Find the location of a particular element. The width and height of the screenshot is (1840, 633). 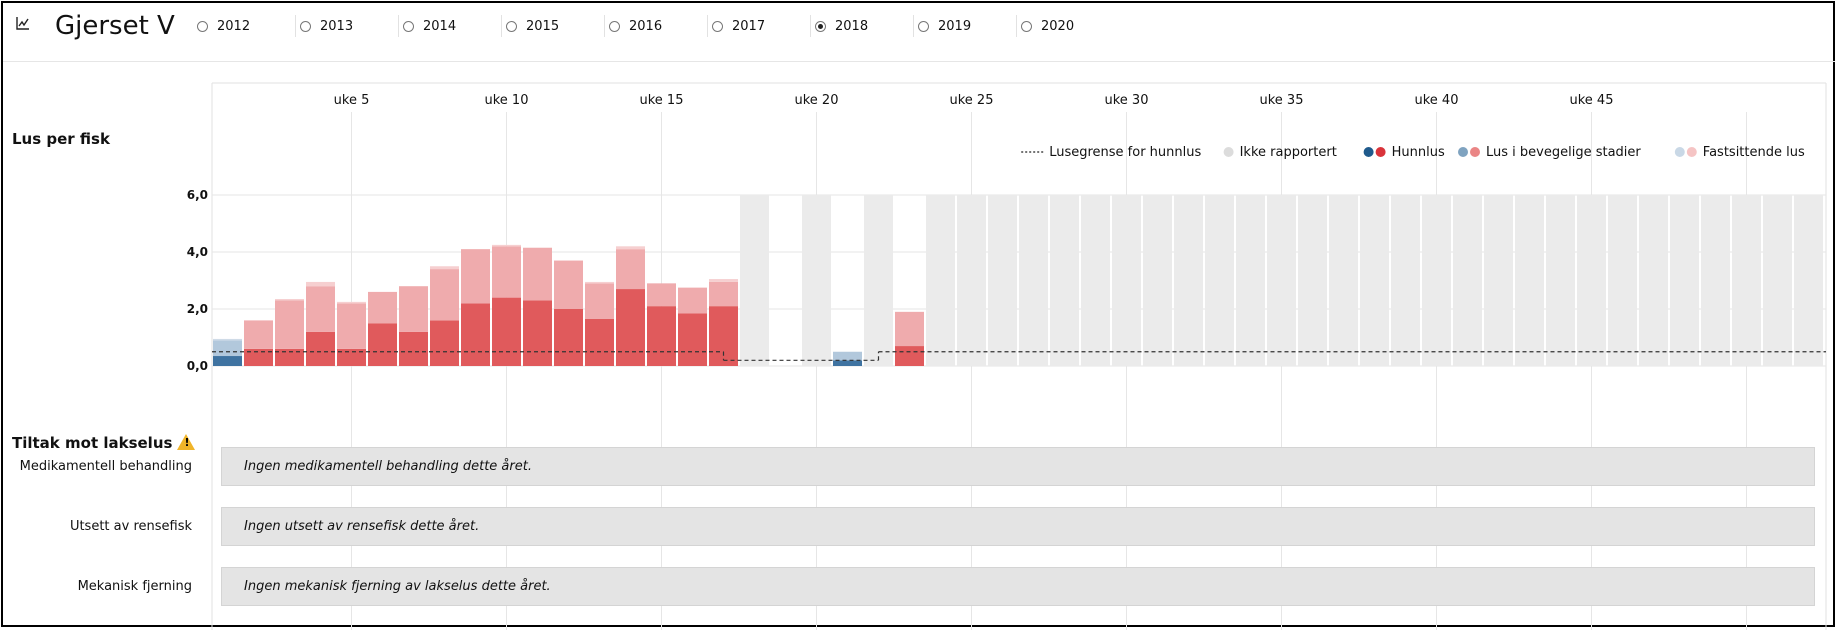

year-option-2015: 2015 is located at coordinates (553, 26).